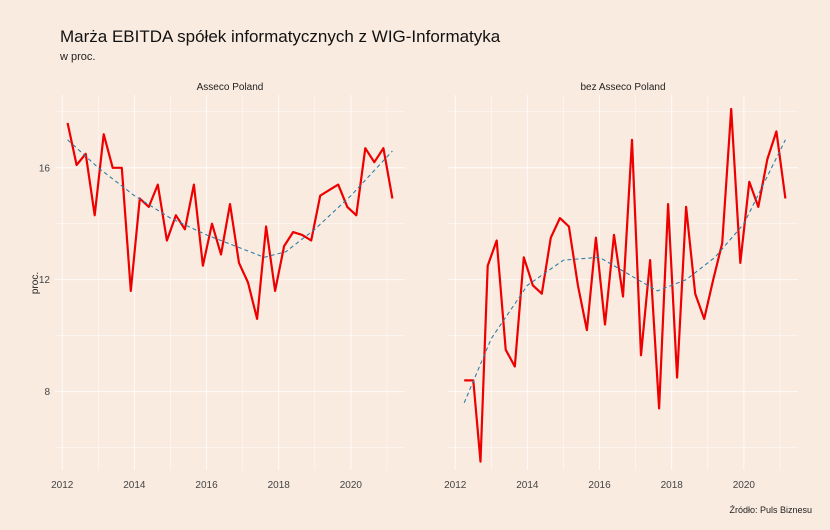 This screenshot has height=530, width=830. I want to click on ebitda-margin-line, so click(230, 221).